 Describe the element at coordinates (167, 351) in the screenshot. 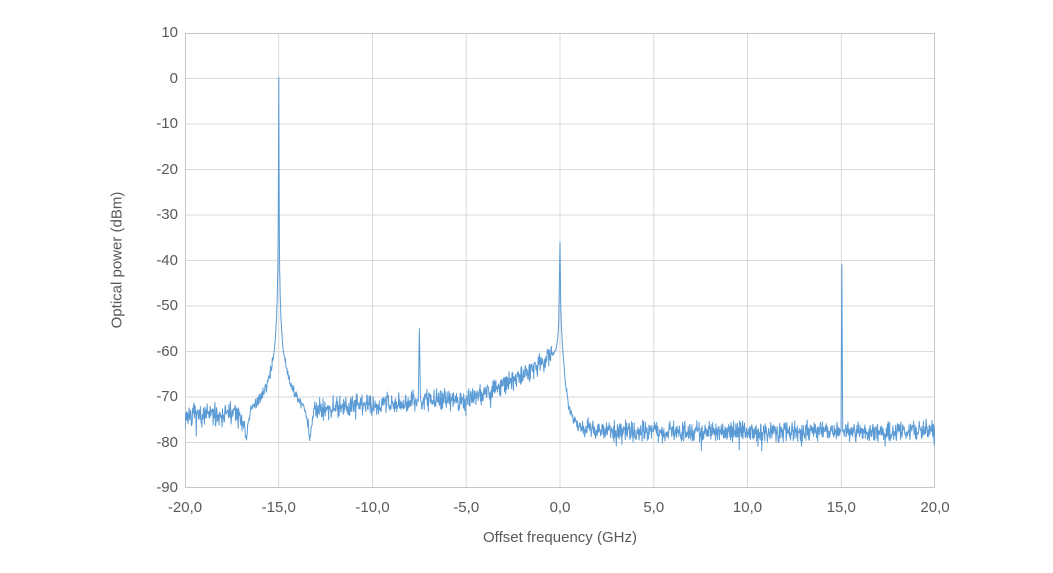

I see `y-tick-label: -60` at that location.